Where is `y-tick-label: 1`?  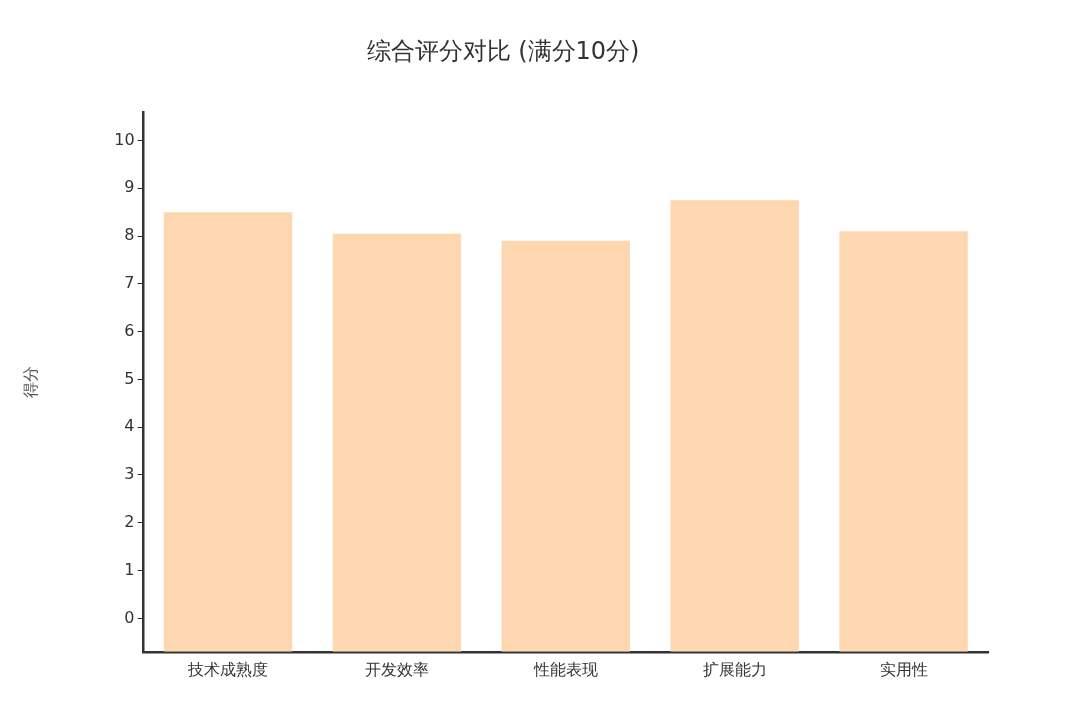
y-tick-label: 1 is located at coordinates (129, 569).